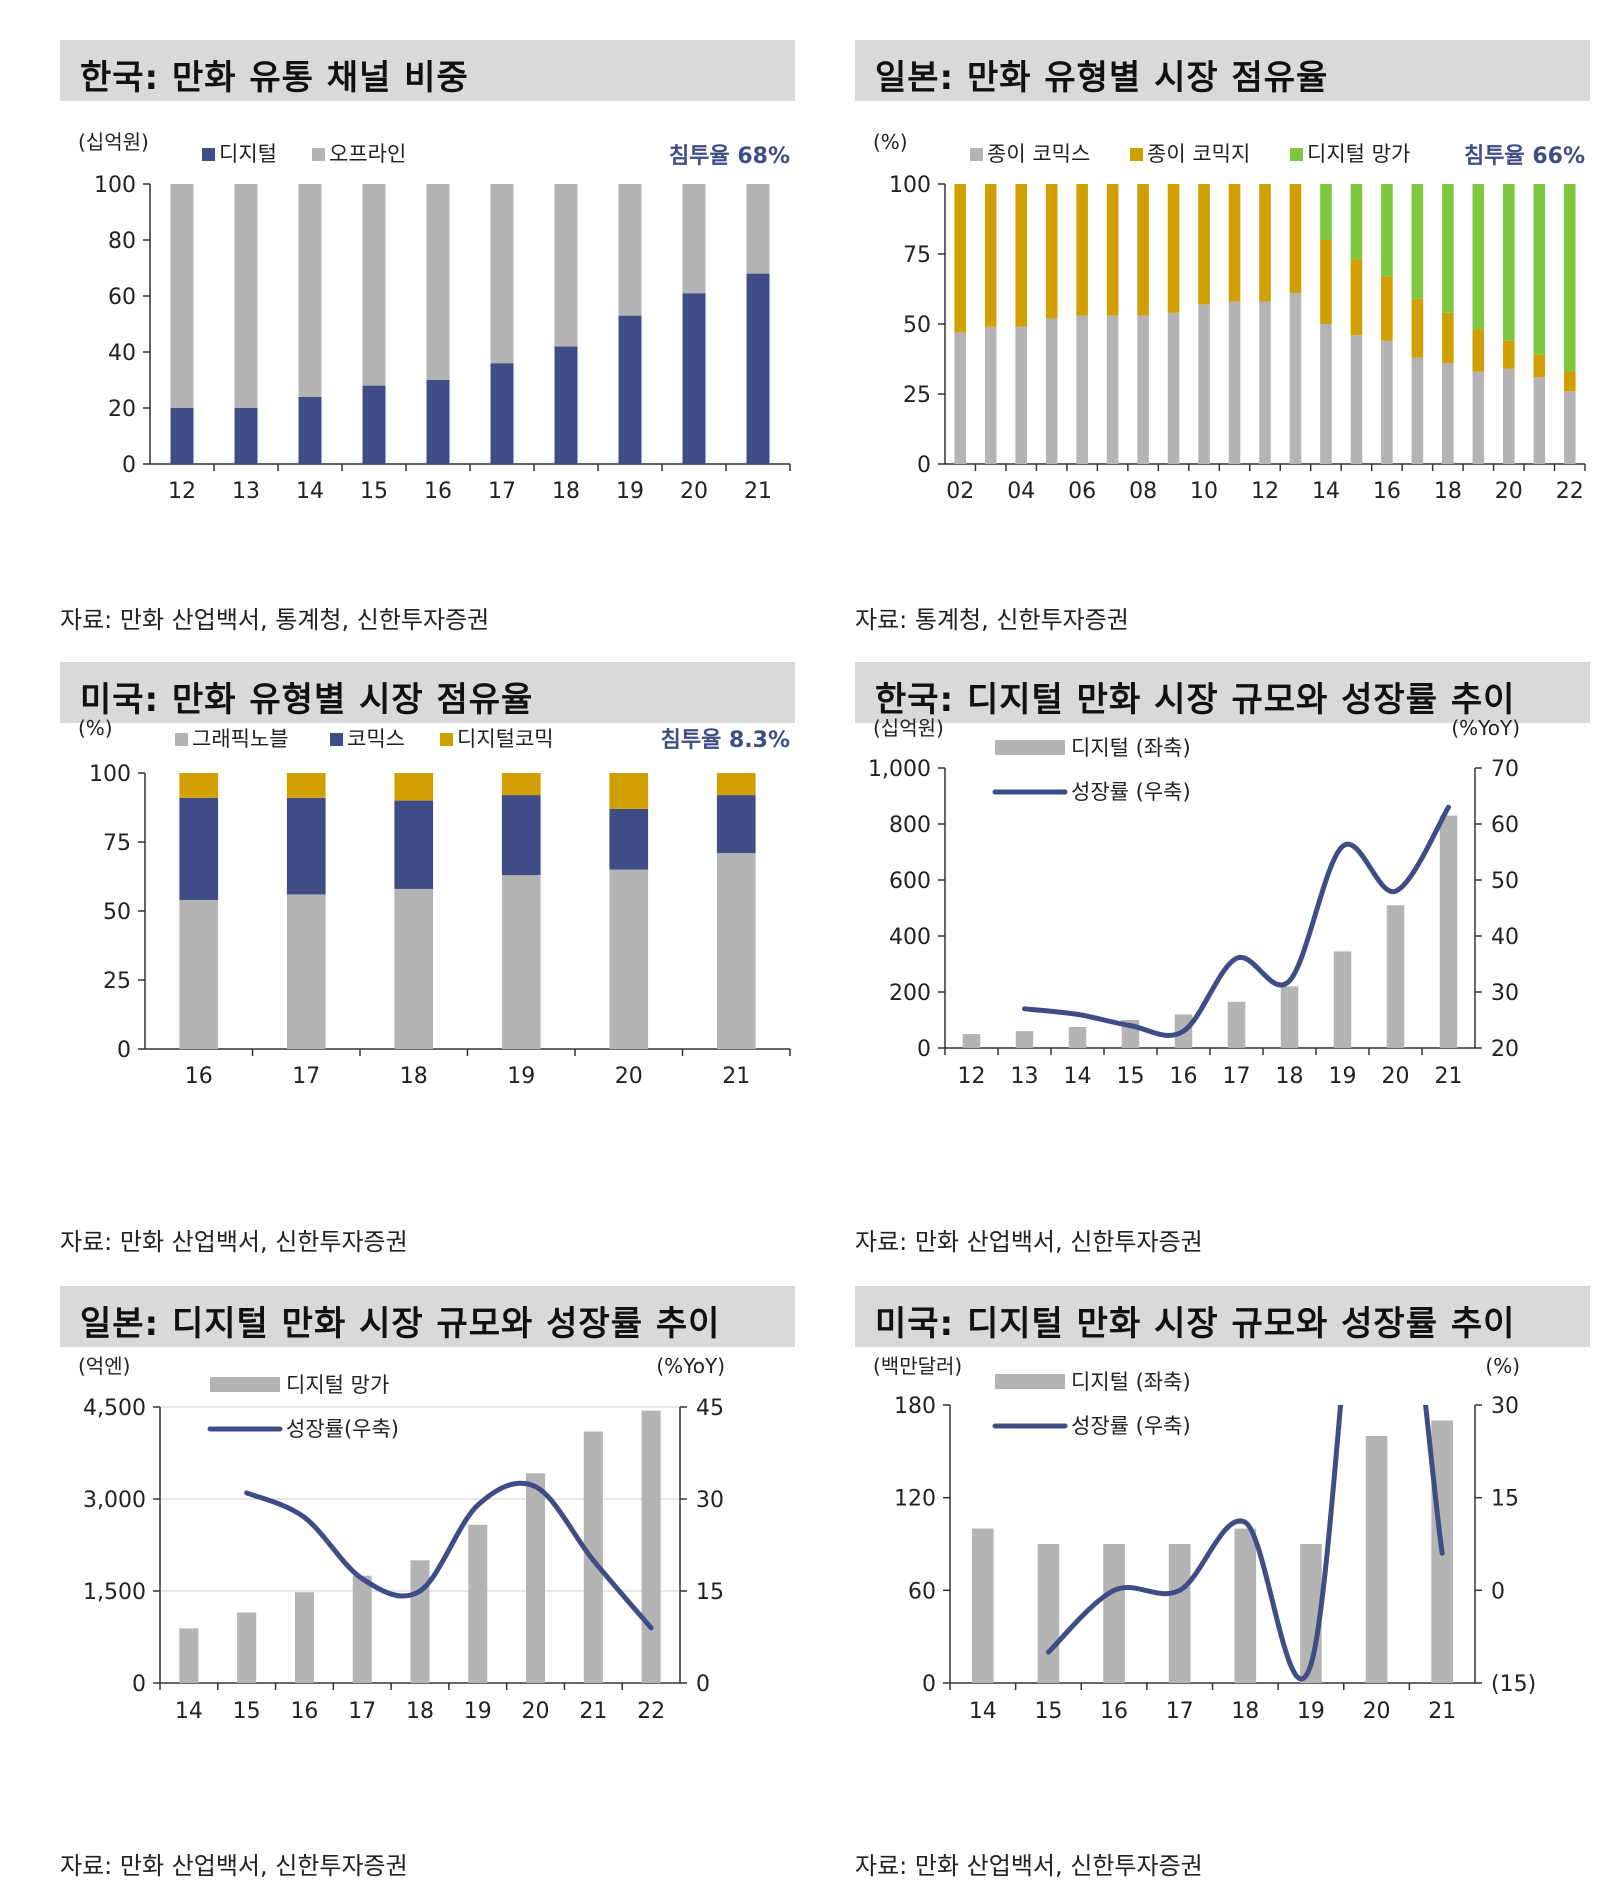  I want to click on x-tick-label: 04, so click(1021, 491).